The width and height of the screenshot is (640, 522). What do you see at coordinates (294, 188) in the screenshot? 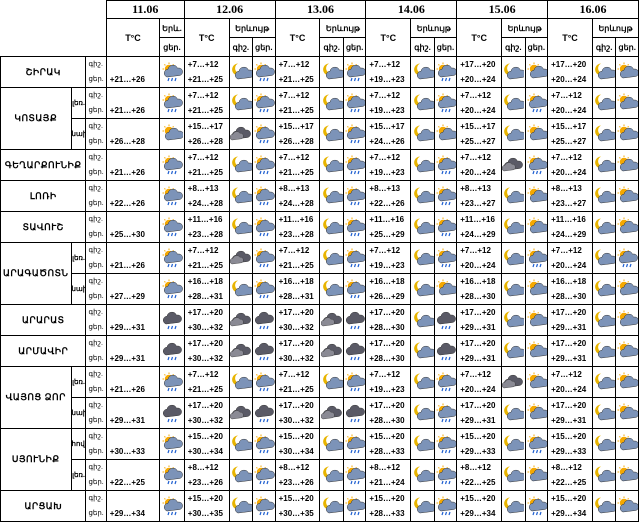
I see `night-temp: +8…+13` at bounding box center [294, 188].